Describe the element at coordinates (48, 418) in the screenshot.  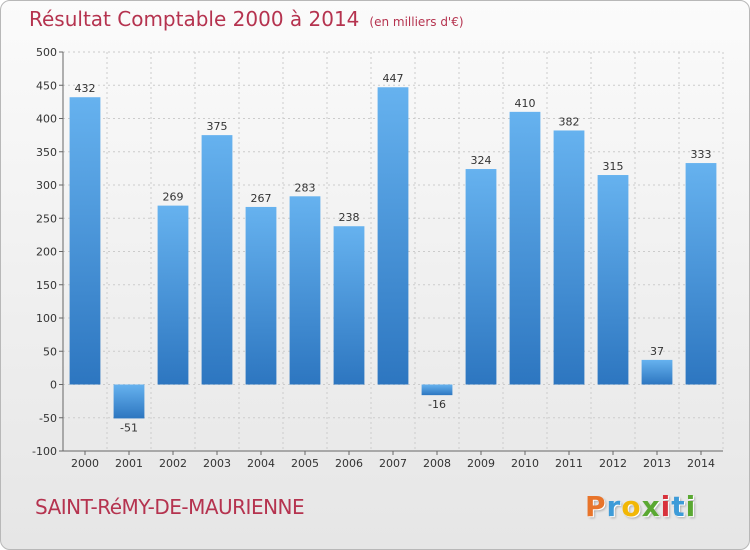
I see `y-tick-label: -50` at that location.